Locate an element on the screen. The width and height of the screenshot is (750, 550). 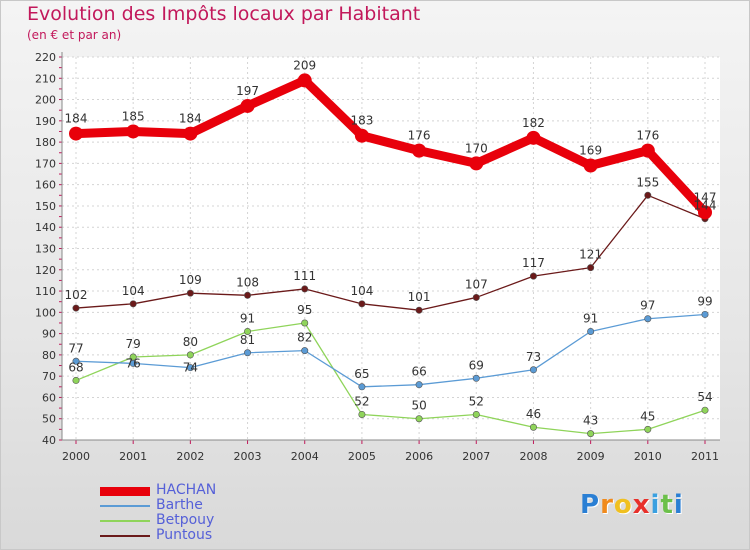
data-label: 121 is located at coordinates (590, 255).